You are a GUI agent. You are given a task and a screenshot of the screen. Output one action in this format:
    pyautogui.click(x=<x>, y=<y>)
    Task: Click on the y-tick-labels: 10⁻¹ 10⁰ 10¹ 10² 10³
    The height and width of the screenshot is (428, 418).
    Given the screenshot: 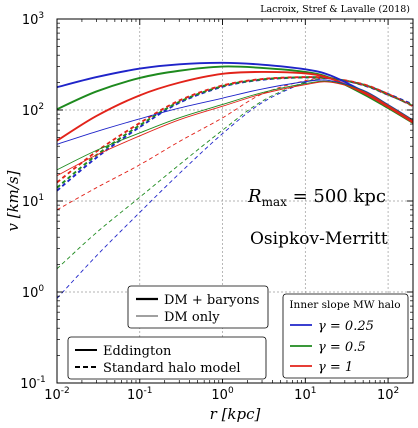 What is the action you would take?
    pyautogui.click(x=33, y=201)
    